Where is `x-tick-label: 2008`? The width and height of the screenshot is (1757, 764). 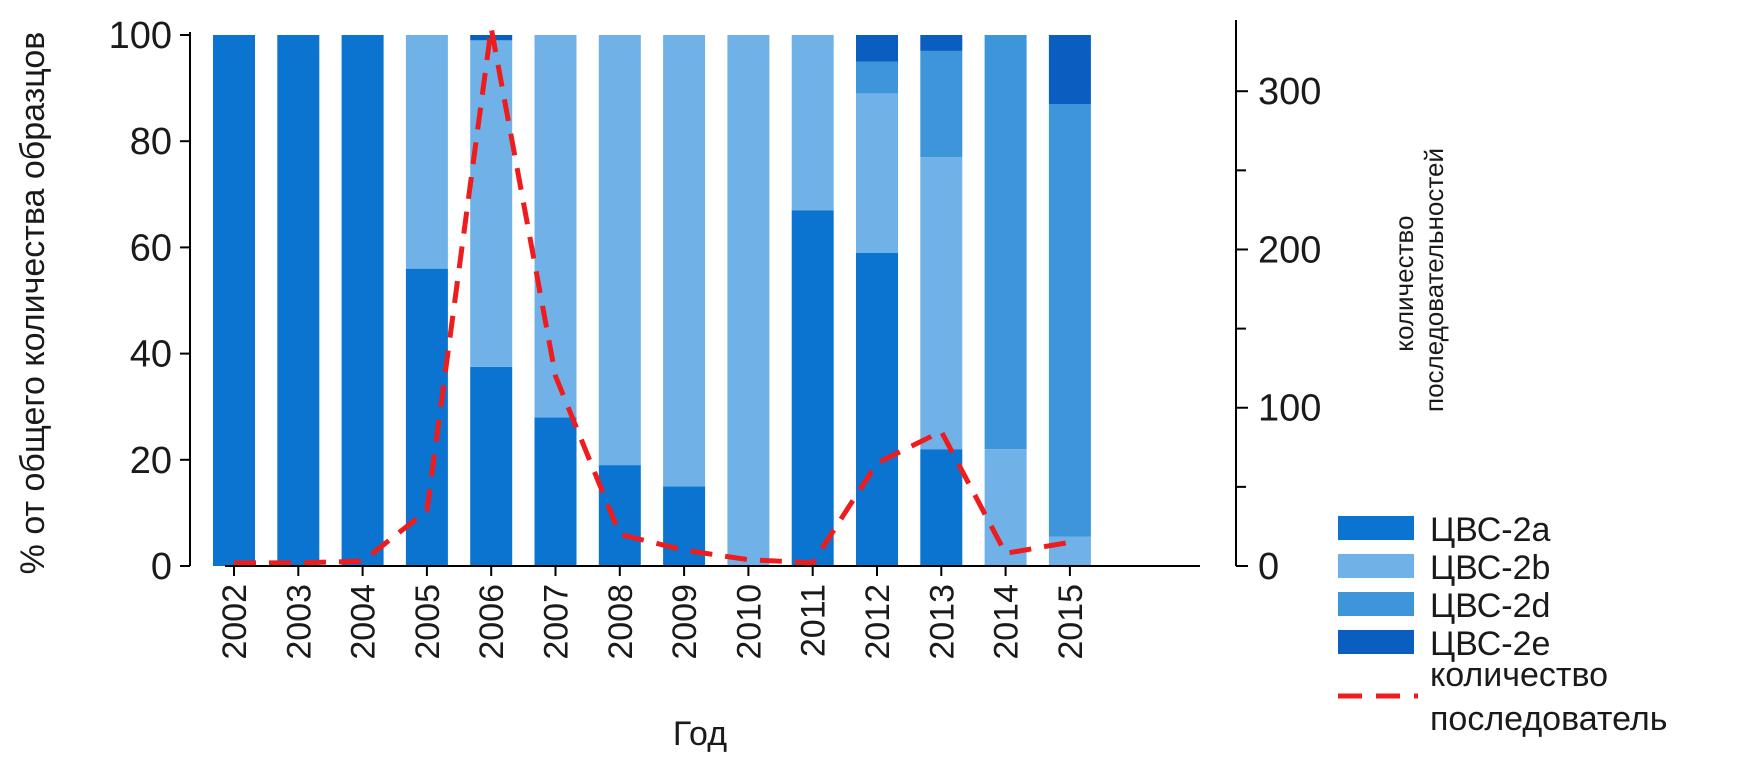 x-tick-label: 2008 is located at coordinates (621, 622).